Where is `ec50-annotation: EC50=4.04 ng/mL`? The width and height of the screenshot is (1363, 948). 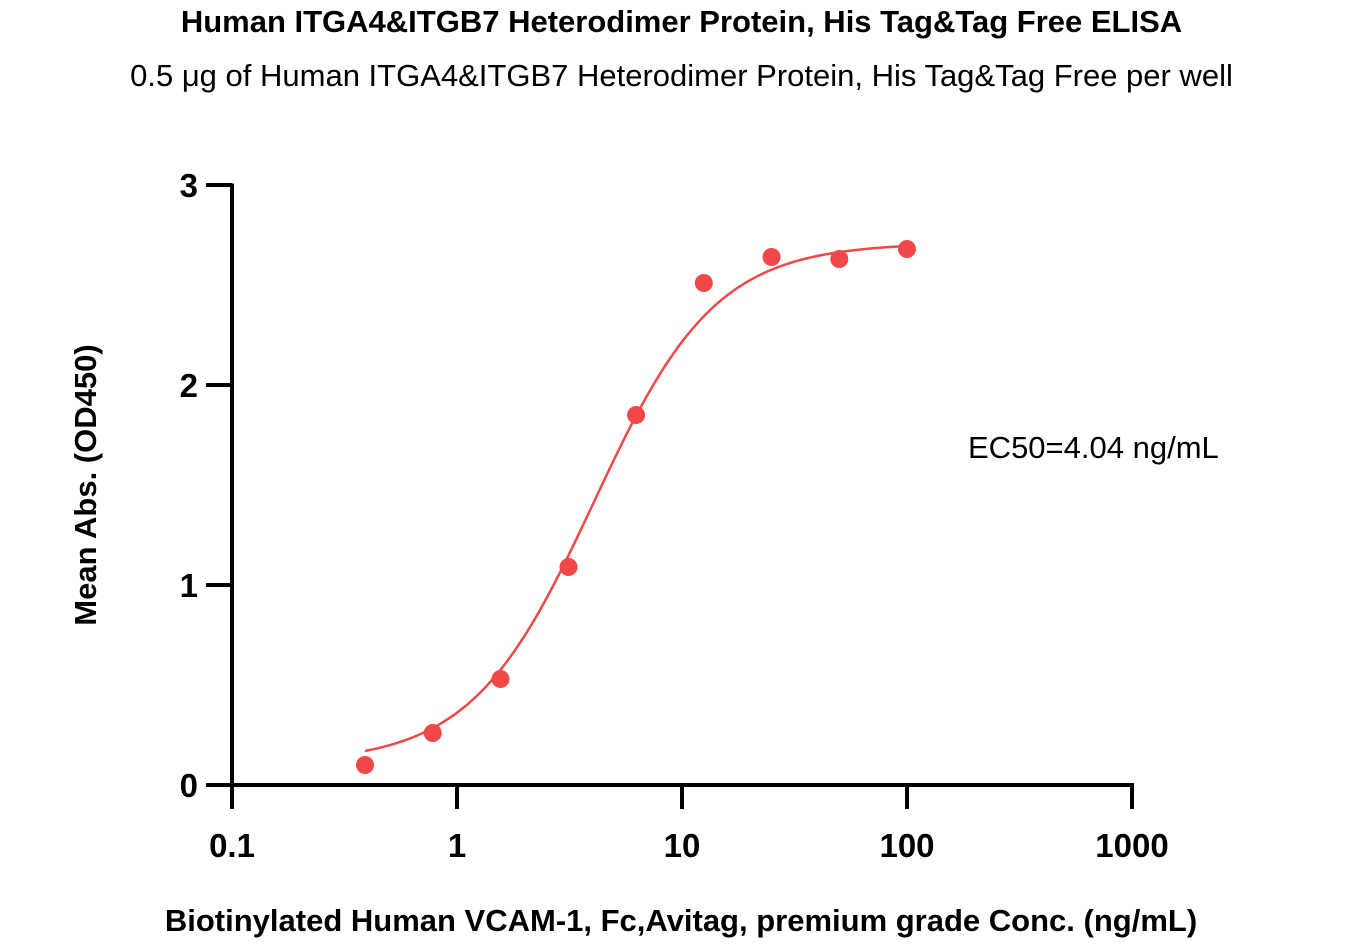
ec50-annotation: EC50=4.04 ng/mL is located at coordinates (1093, 447).